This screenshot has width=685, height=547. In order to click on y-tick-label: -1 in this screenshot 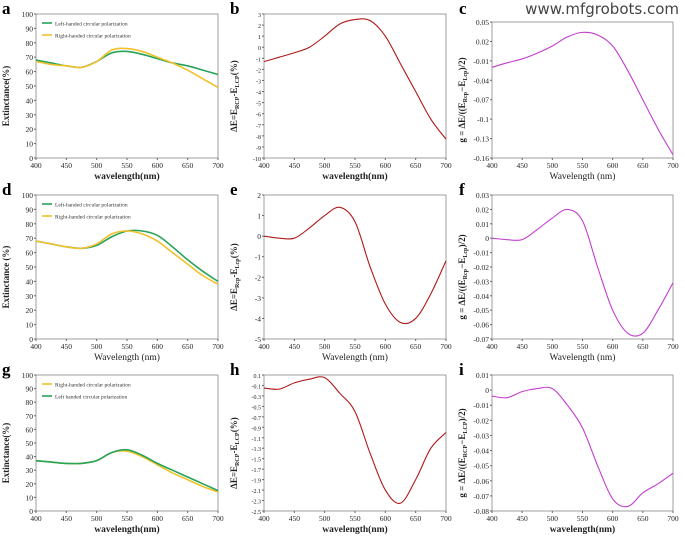, I will do `click(258, 257)`.